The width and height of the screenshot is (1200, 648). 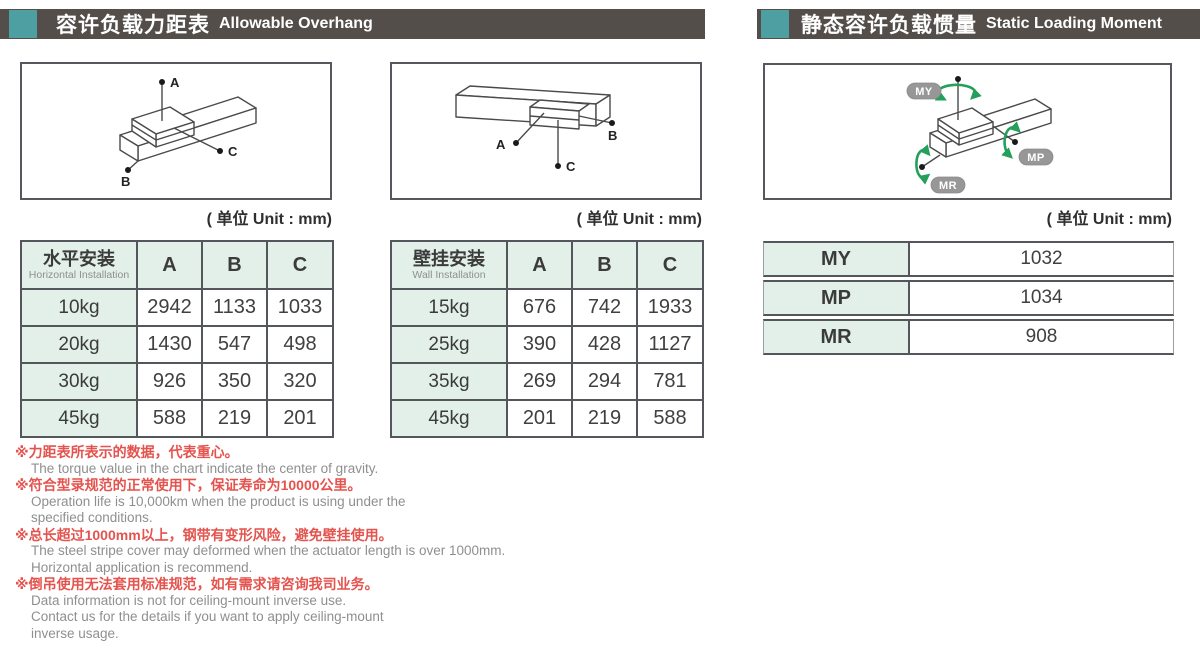 What do you see at coordinates (128, 170) in the screenshot?
I see `point-b-dot` at bounding box center [128, 170].